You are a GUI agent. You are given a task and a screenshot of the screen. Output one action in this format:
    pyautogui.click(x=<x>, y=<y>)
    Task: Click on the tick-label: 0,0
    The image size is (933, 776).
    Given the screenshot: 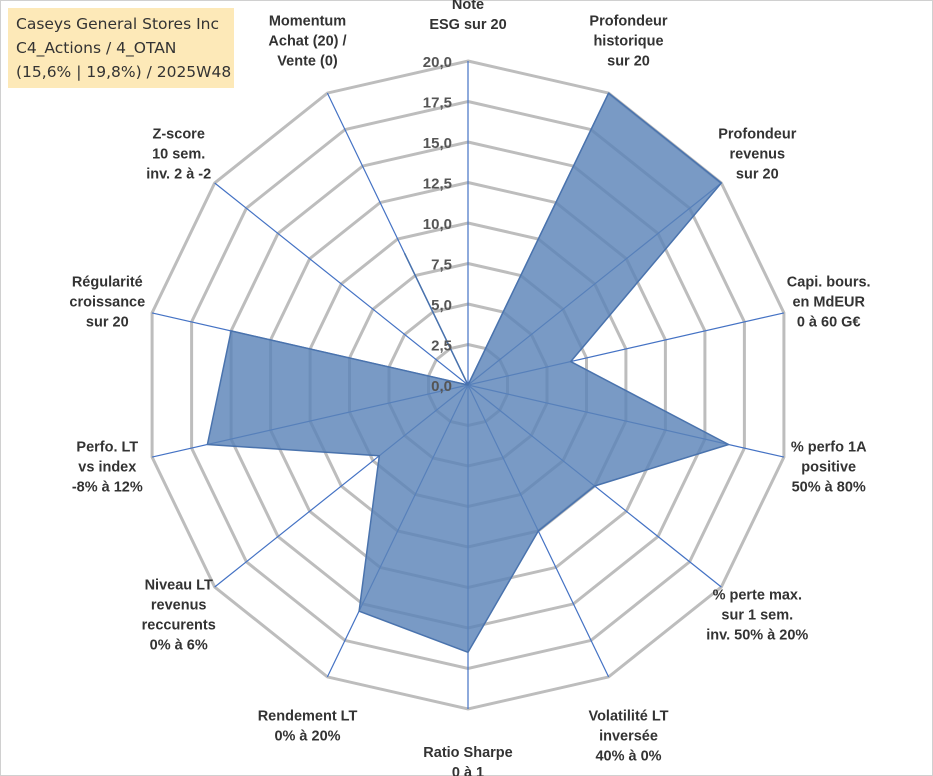 What is the action you would take?
    pyautogui.click(x=441, y=386)
    